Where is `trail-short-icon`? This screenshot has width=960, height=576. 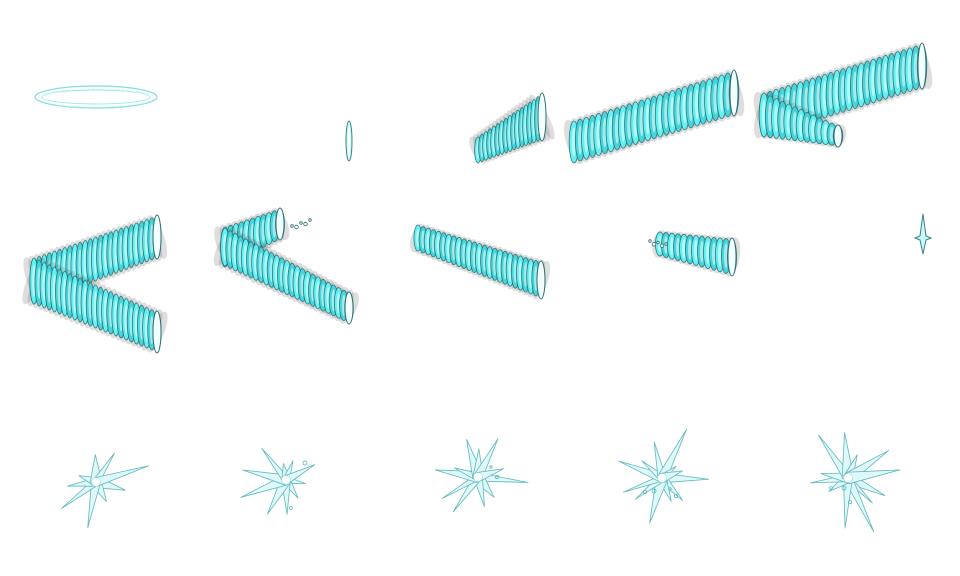
trail-short-icon is located at coordinates (512, 128).